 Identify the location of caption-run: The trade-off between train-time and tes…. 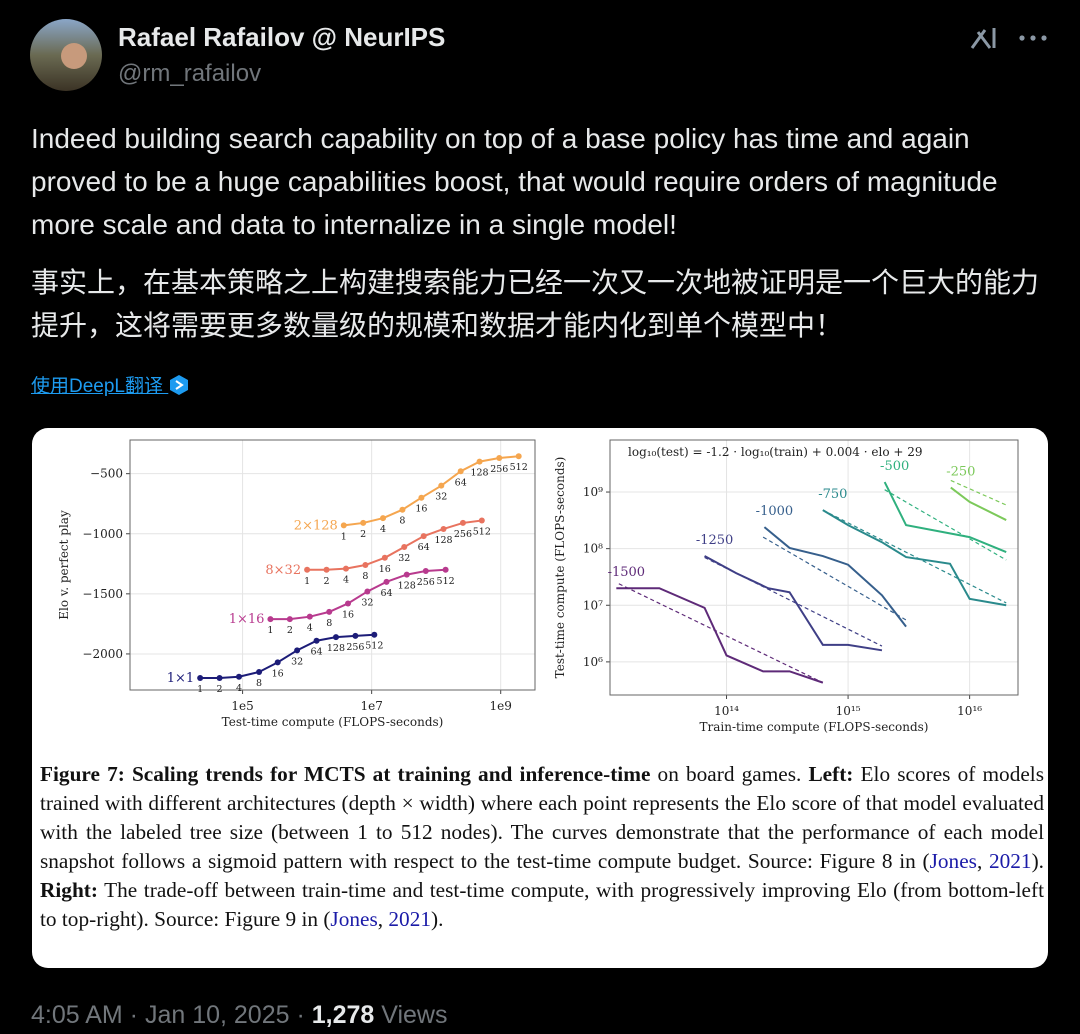
(542, 904).